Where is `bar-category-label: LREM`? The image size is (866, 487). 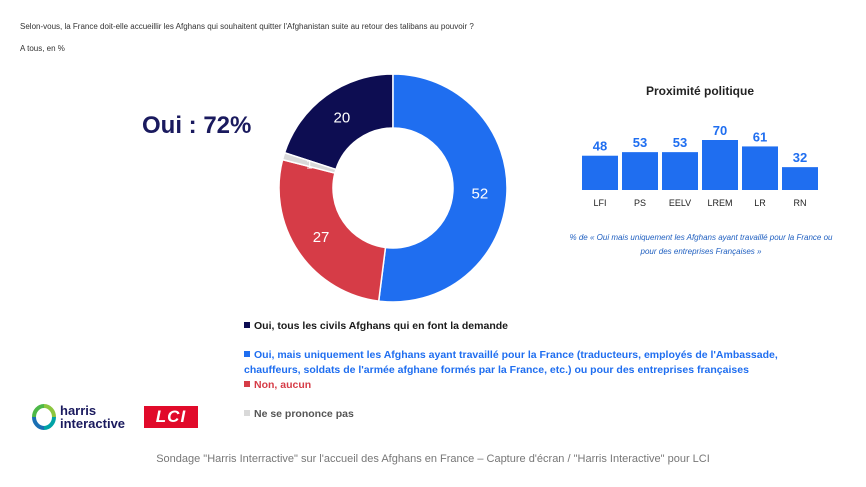 bar-category-label: LREM is located at coordinates (719, 203).